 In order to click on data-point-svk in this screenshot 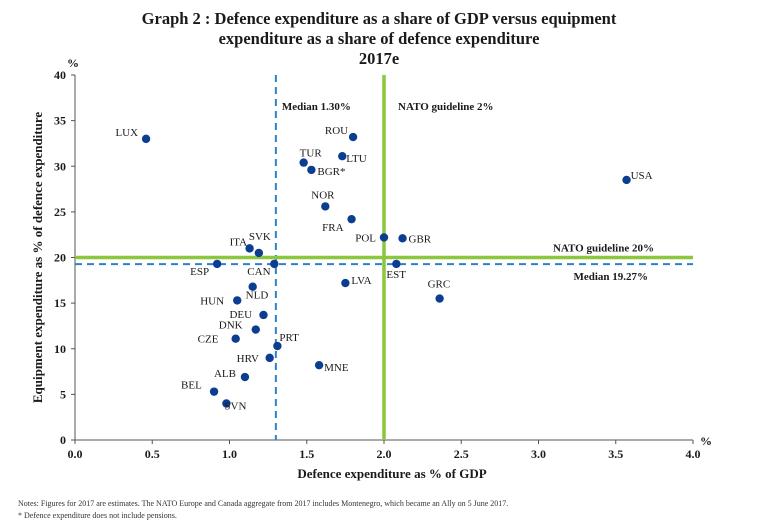, I will do `click(259, 253)`.